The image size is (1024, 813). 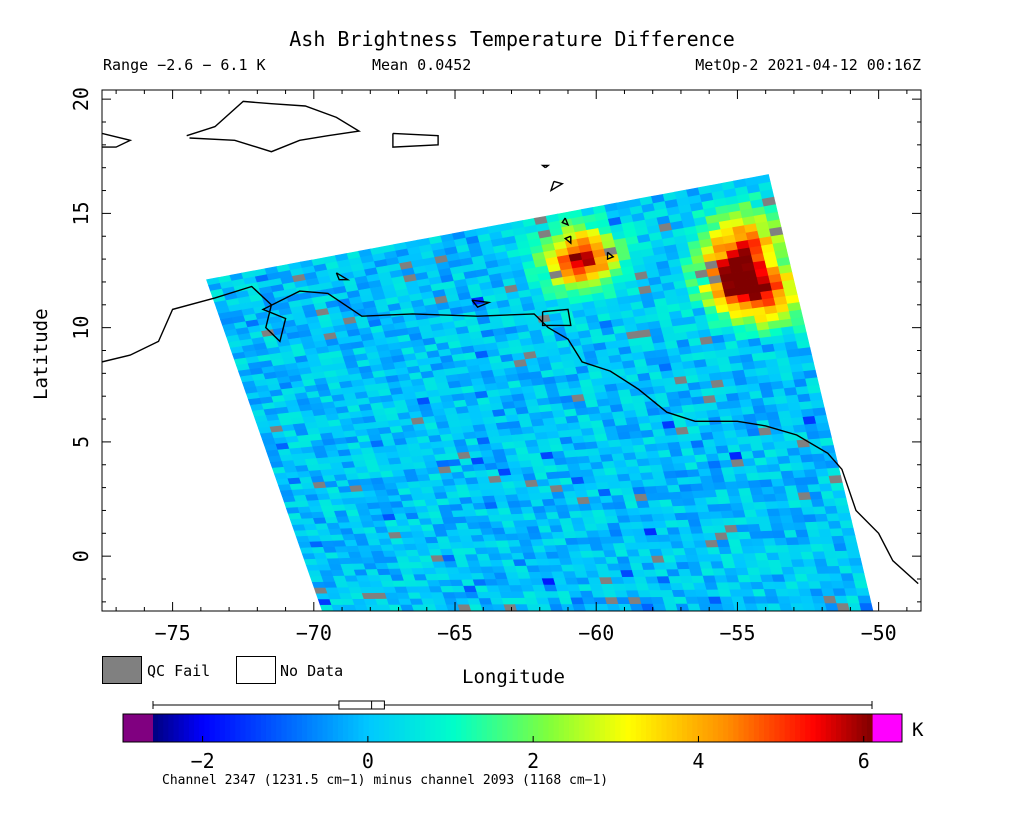 What do you see at coordinates (864, 761) in the screenshot?
I see `colorbar-tick-label: 6` at bounding box center [864, 761].